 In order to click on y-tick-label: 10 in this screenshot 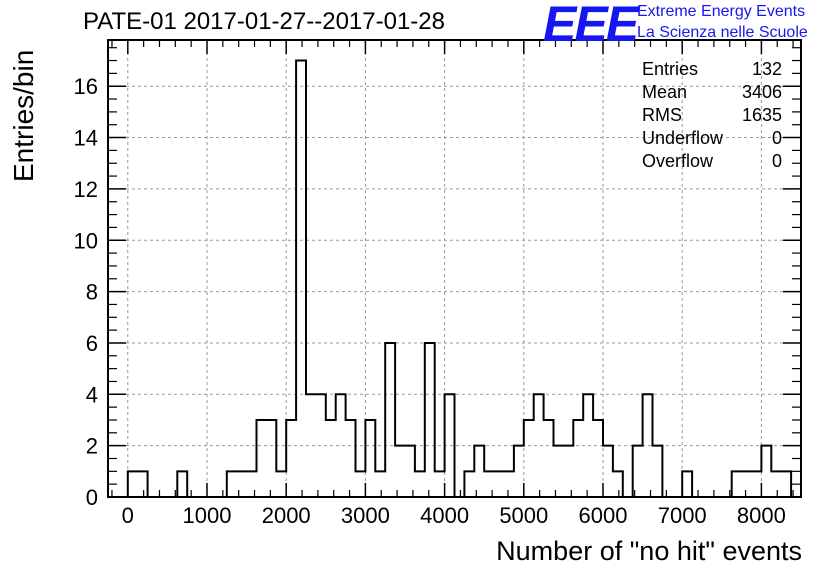, I will do `click(86, 240)`.